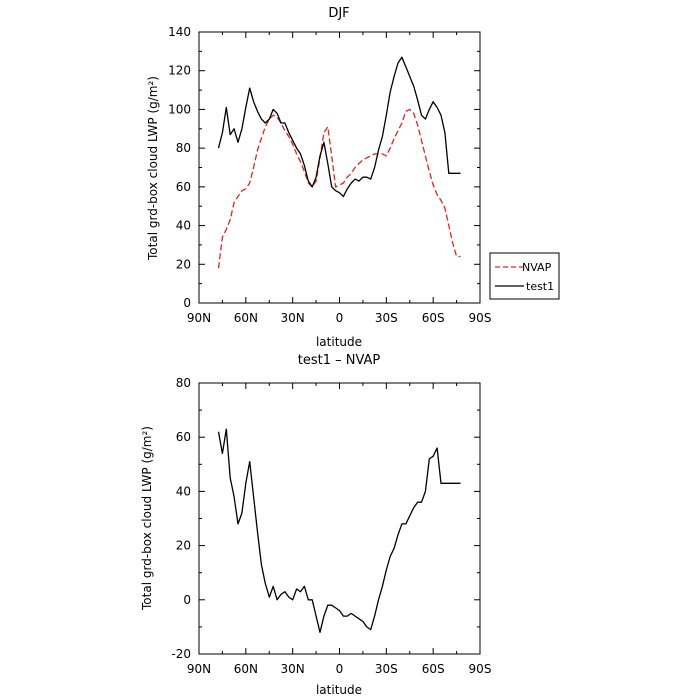 The height and width of the screenshot is (700, 700). What do you see at coordinates (339, 127) in the screenshot?
I see `series-line-test1` at bounding box center [339, 127].